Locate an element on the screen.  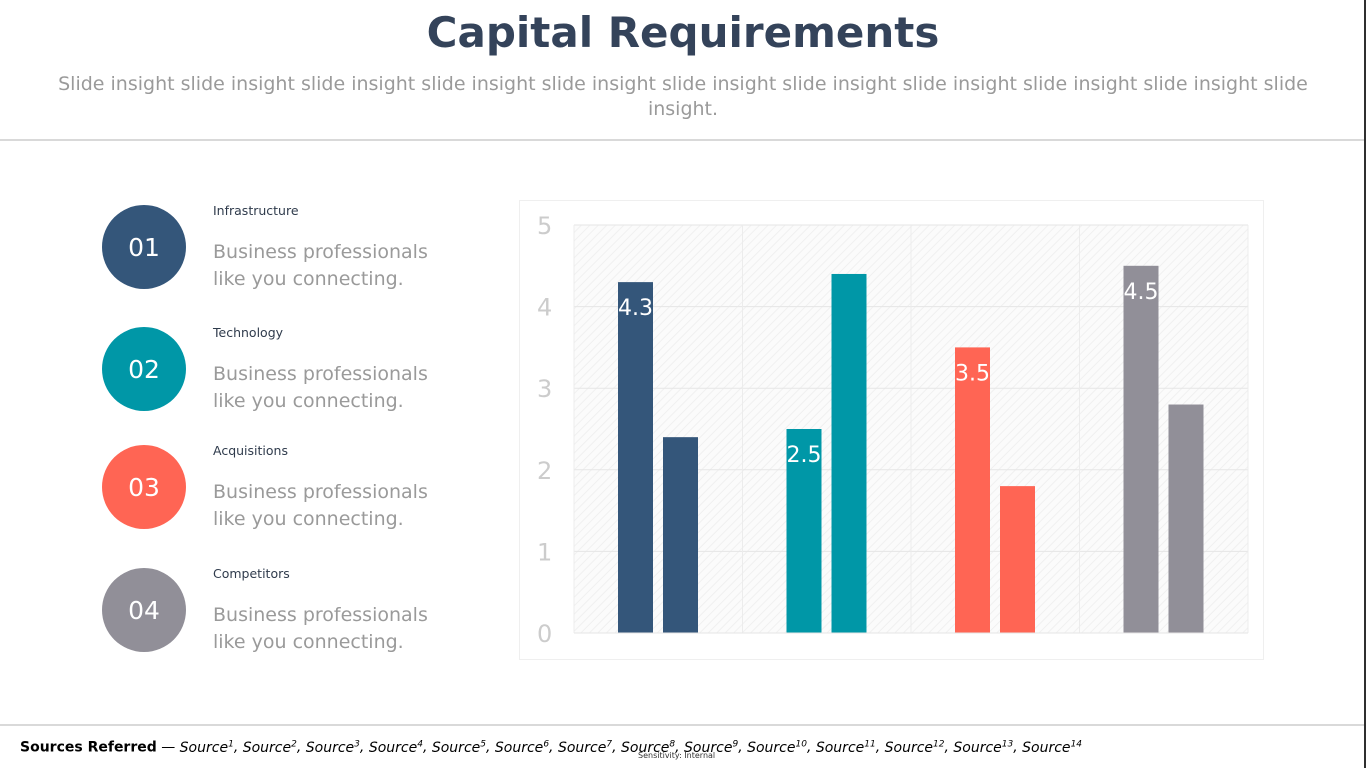
source-ref: Source5 is located at coordinates (458, 747).